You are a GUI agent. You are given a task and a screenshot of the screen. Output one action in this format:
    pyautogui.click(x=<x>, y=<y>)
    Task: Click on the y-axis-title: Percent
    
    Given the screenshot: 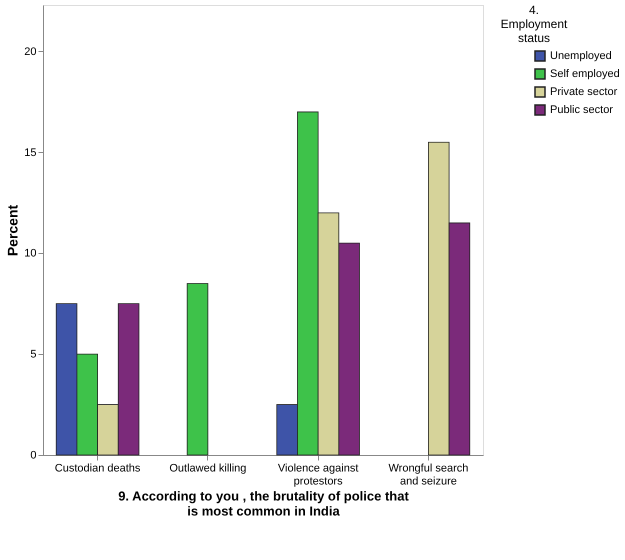 What is the action you would take?
    pyautogui.click(x=12, y=230)
    